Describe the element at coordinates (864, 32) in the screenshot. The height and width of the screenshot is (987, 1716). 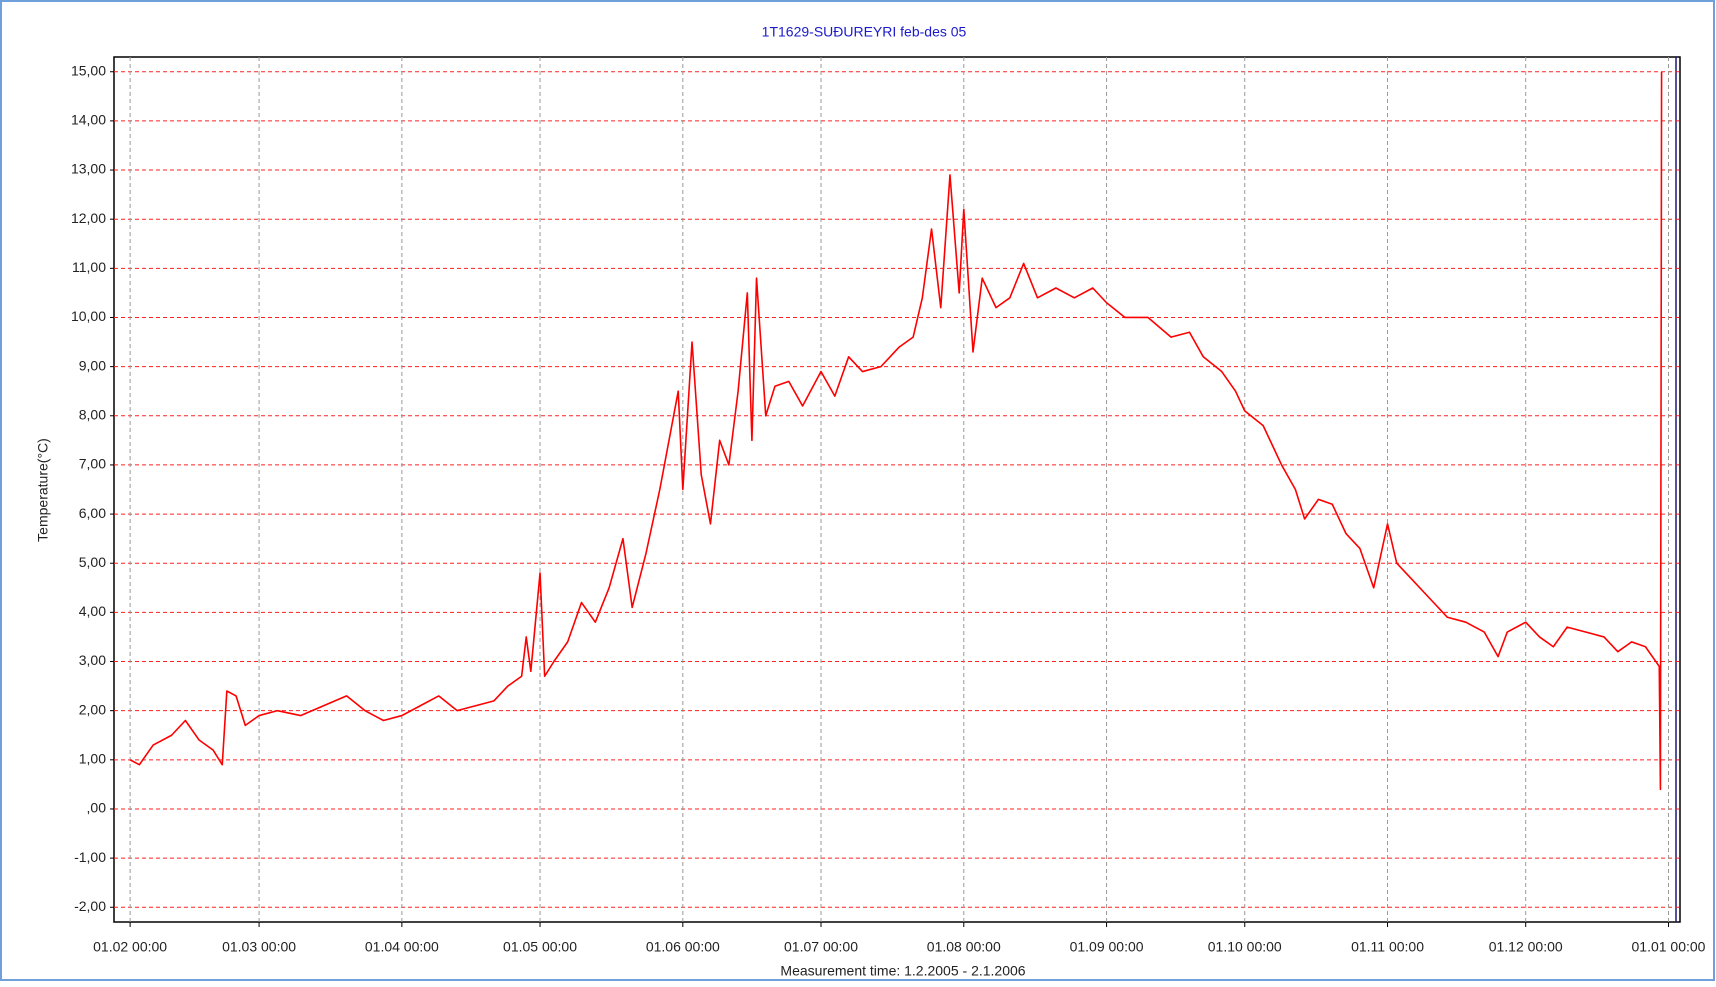
I see `chart-title: 1T1629-SUÐUREYRI feb-des 05` at that location.